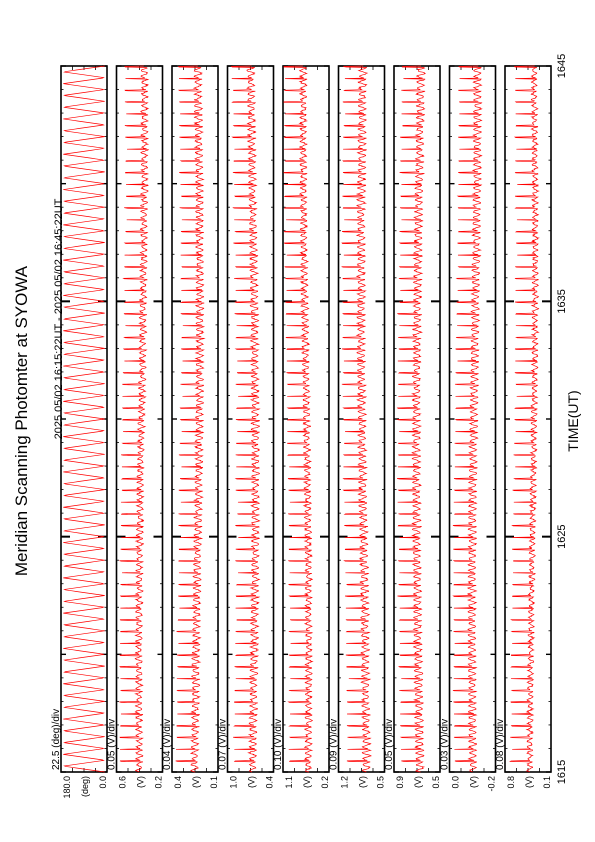  I want to click on y-tick-label-top: 0.4, so click(178, 782).